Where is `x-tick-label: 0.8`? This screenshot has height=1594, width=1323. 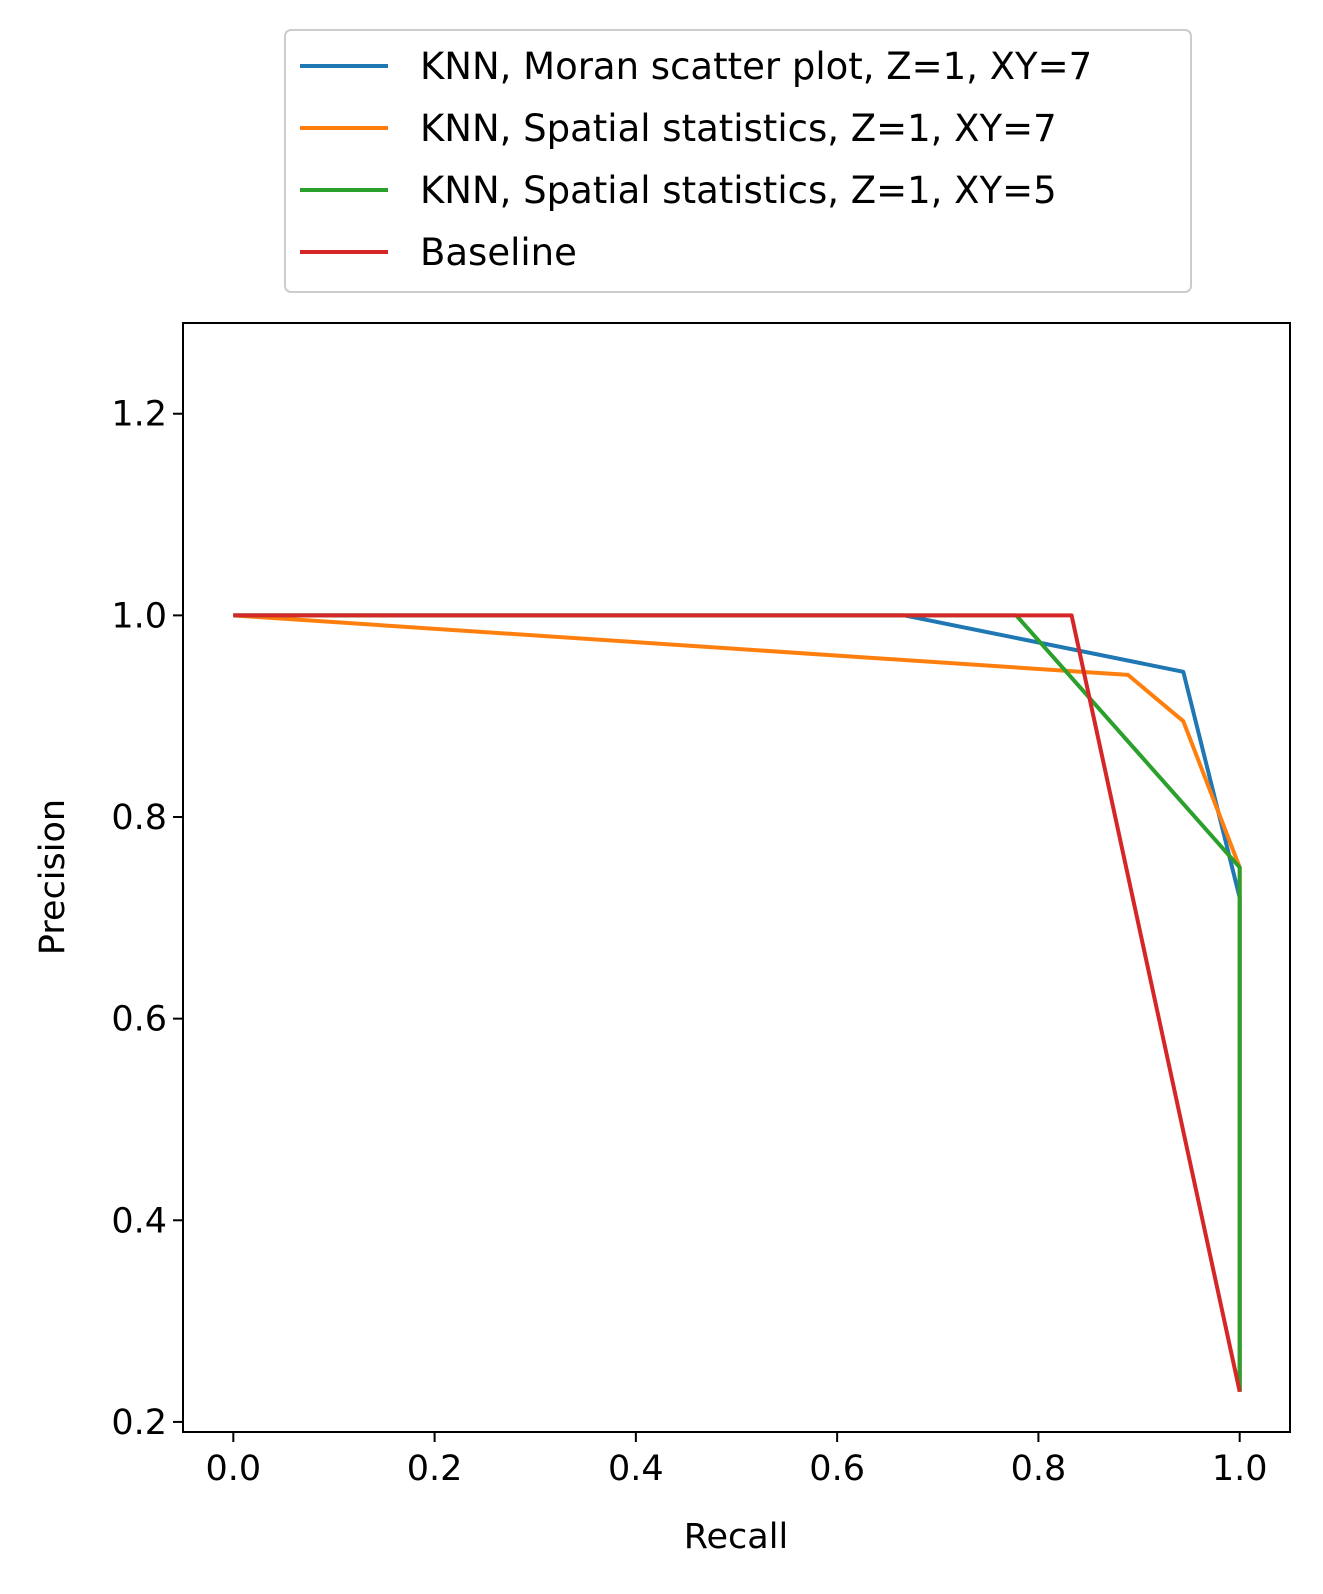 x-tick-label: 0.8 is located at coordinates (1039, 1469).